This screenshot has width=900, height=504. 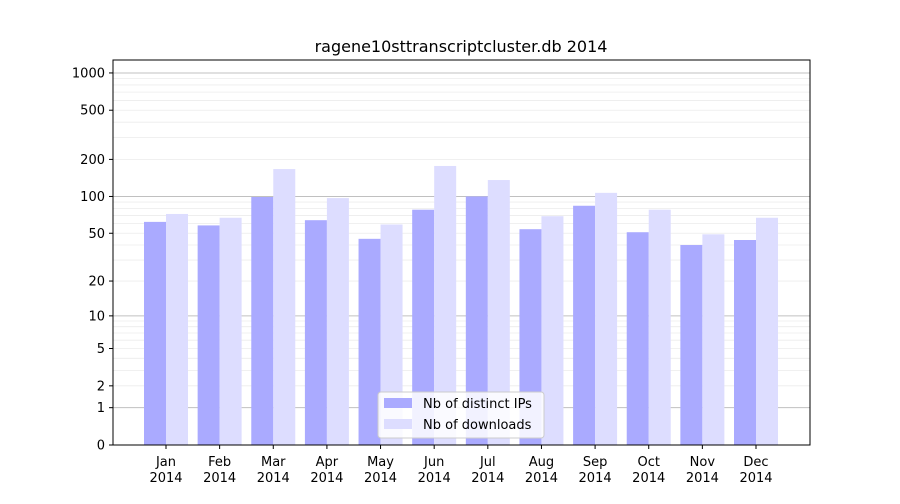 I want to click on x-tick-label: Jan 2014, so click(x=165, y=470).